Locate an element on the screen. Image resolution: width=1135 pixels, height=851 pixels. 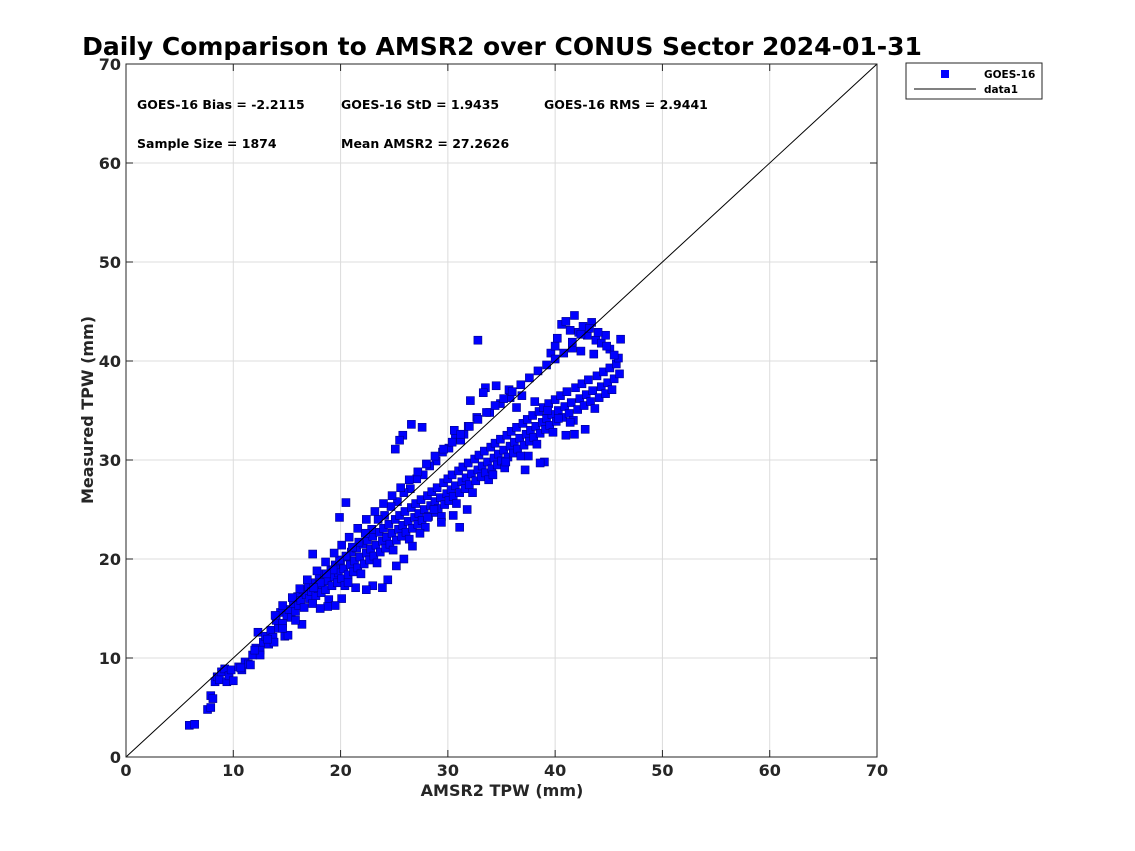
stat-sample-size: Sample Size = 1874 is located at coordinates (207, 143).